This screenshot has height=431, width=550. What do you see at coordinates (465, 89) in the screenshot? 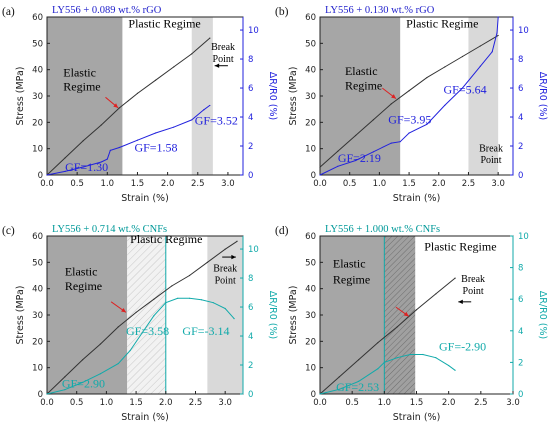
I see `annotation-label: GF=5.64` at bounding box center [465, 89].